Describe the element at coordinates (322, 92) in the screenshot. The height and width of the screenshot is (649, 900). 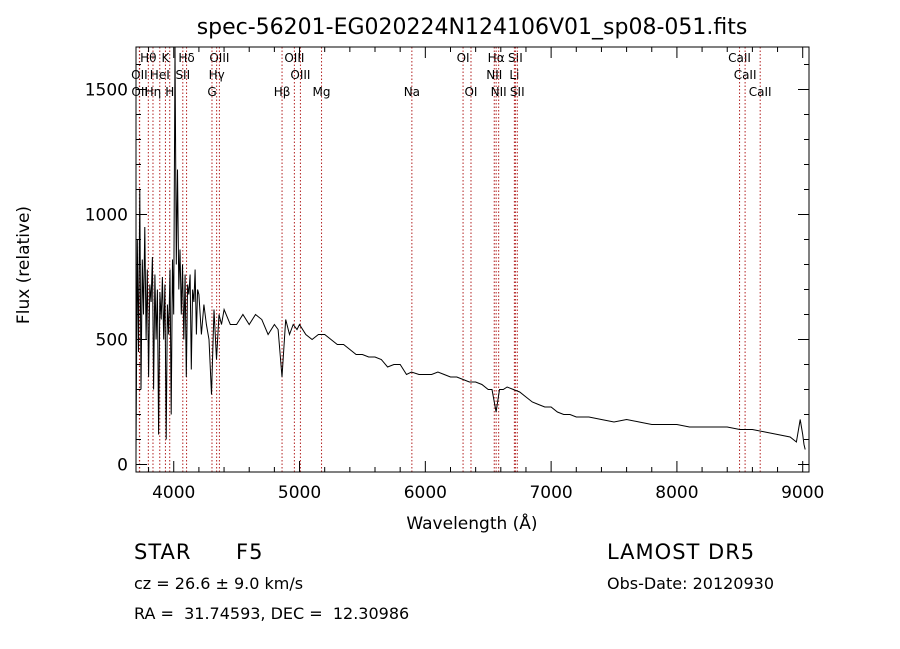
I see `line-marker-label: Mg` at that location.